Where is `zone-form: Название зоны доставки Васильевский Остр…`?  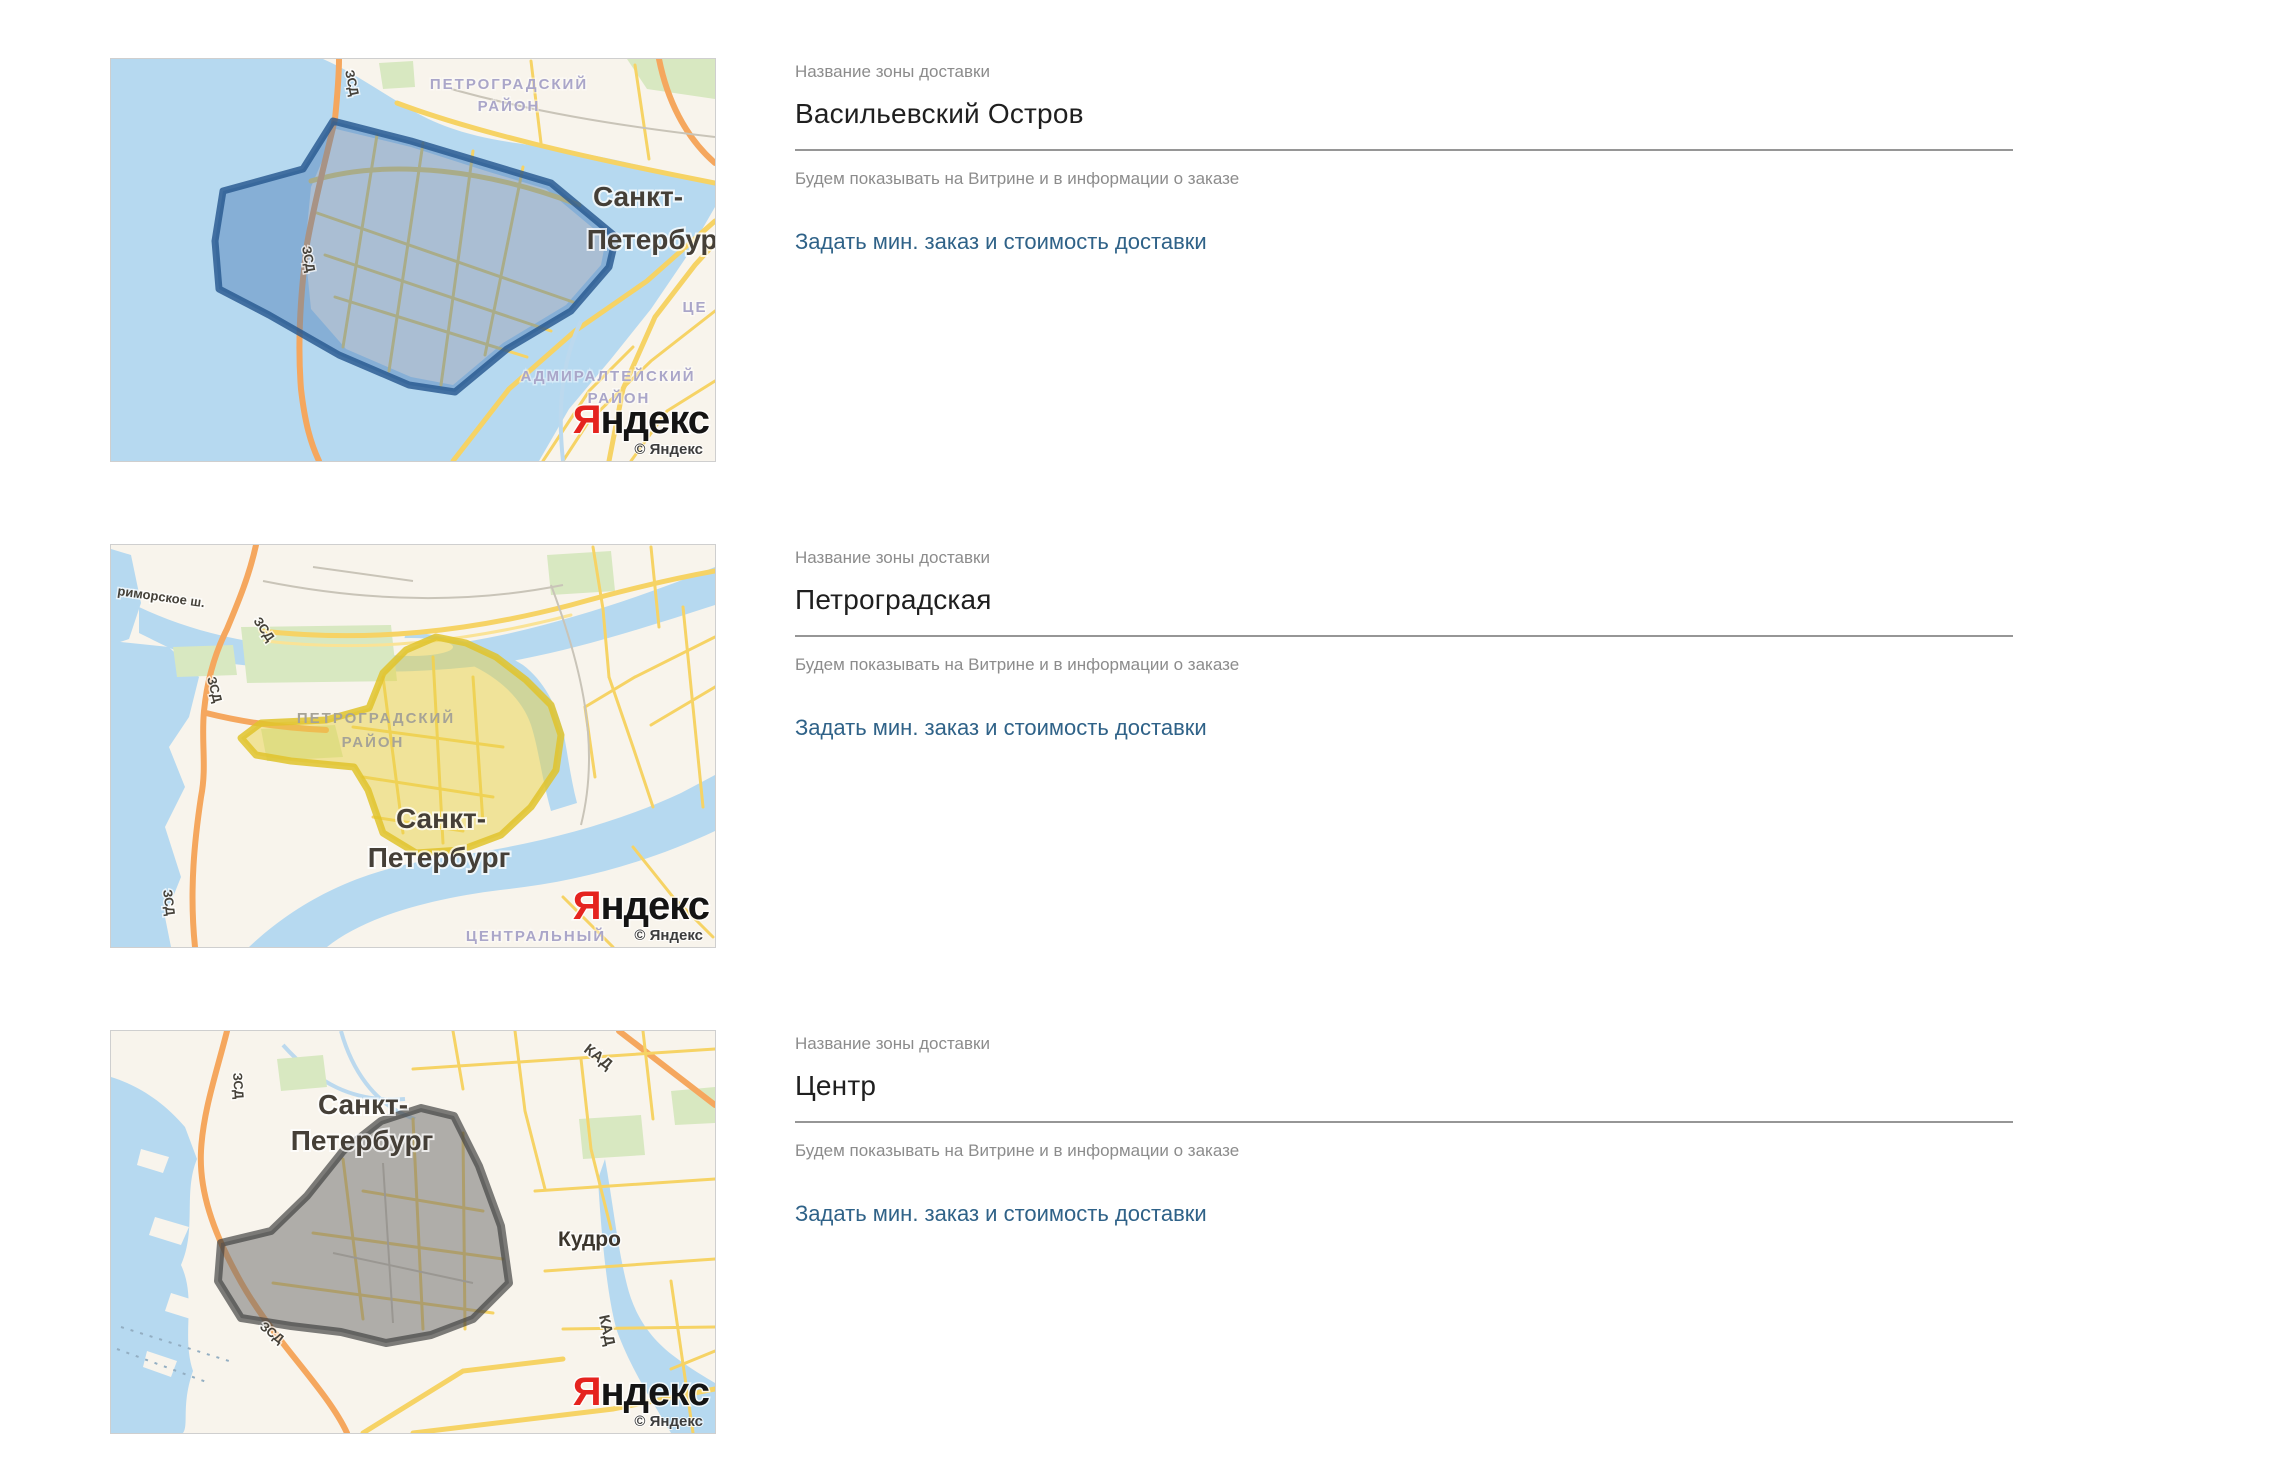
zone-form: Название зоны доставки Васильевский Остр… is located at coordinates (1404, 157).